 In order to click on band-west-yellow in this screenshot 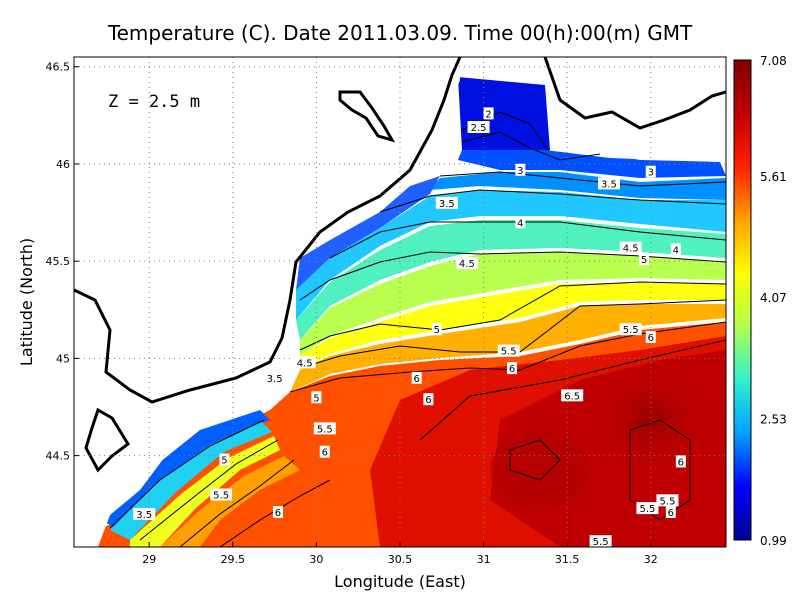, I will do `click(205, 491)`.